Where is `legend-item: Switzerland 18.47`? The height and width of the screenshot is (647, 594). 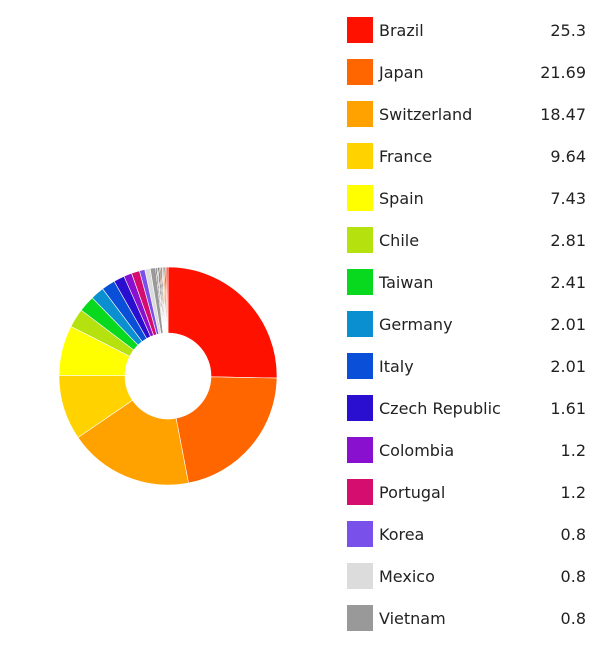 legend-item: Switzerland 18.47 is located at coordinates (470, 122).